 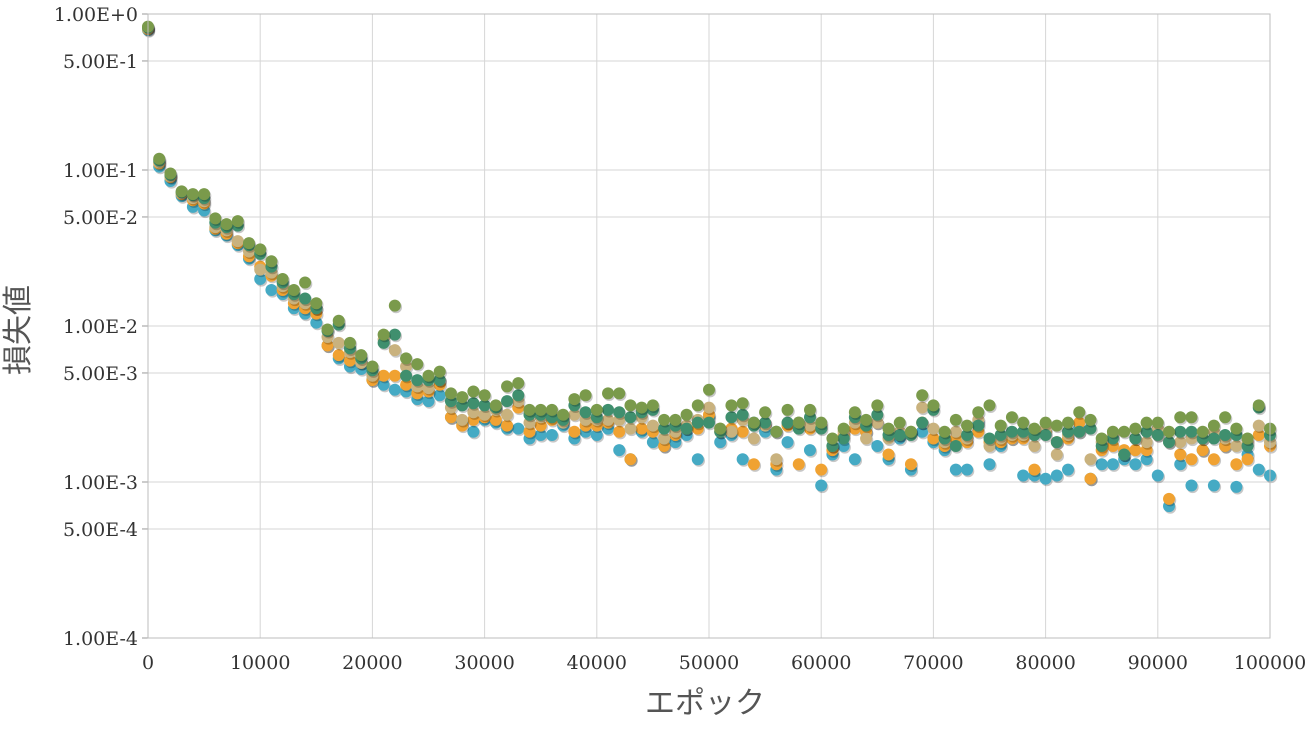 I want to click on x-tick-label: 10000, so click(x=260, y=663).